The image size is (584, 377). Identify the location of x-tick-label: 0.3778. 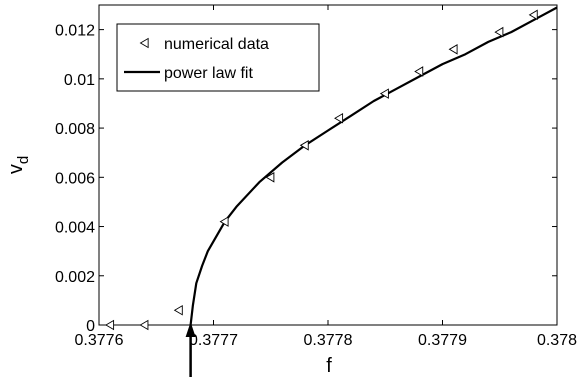
(328, 340).